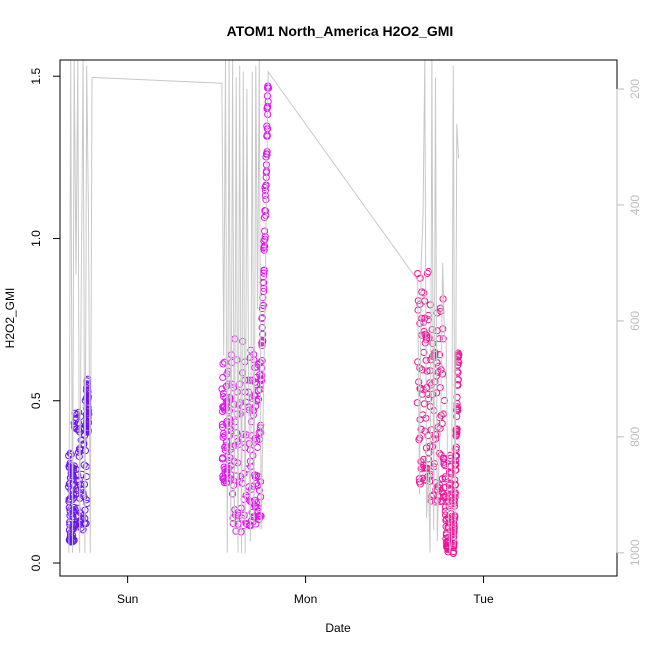 Image resolution: width=650 pixels, height=650 pixels. Describe the element at coordinates (635, 321) in the screenshot. I see `y2-tick-label: 600` at that location.